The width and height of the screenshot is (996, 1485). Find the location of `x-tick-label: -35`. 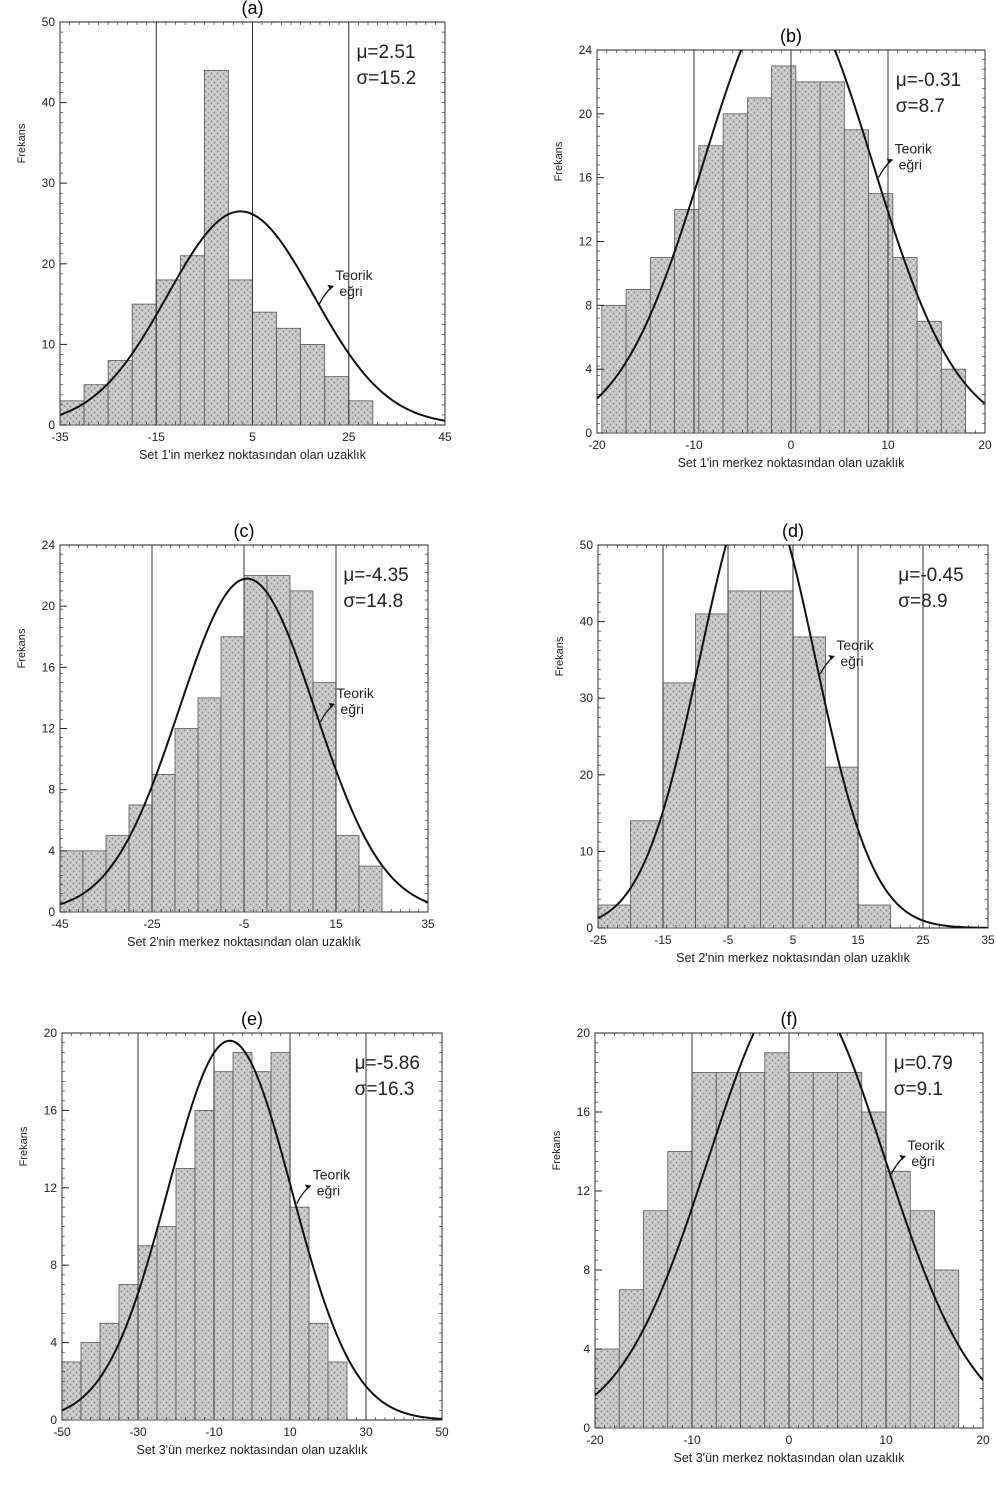

x-tick-label: -35 is located at coordinates (60, 437).